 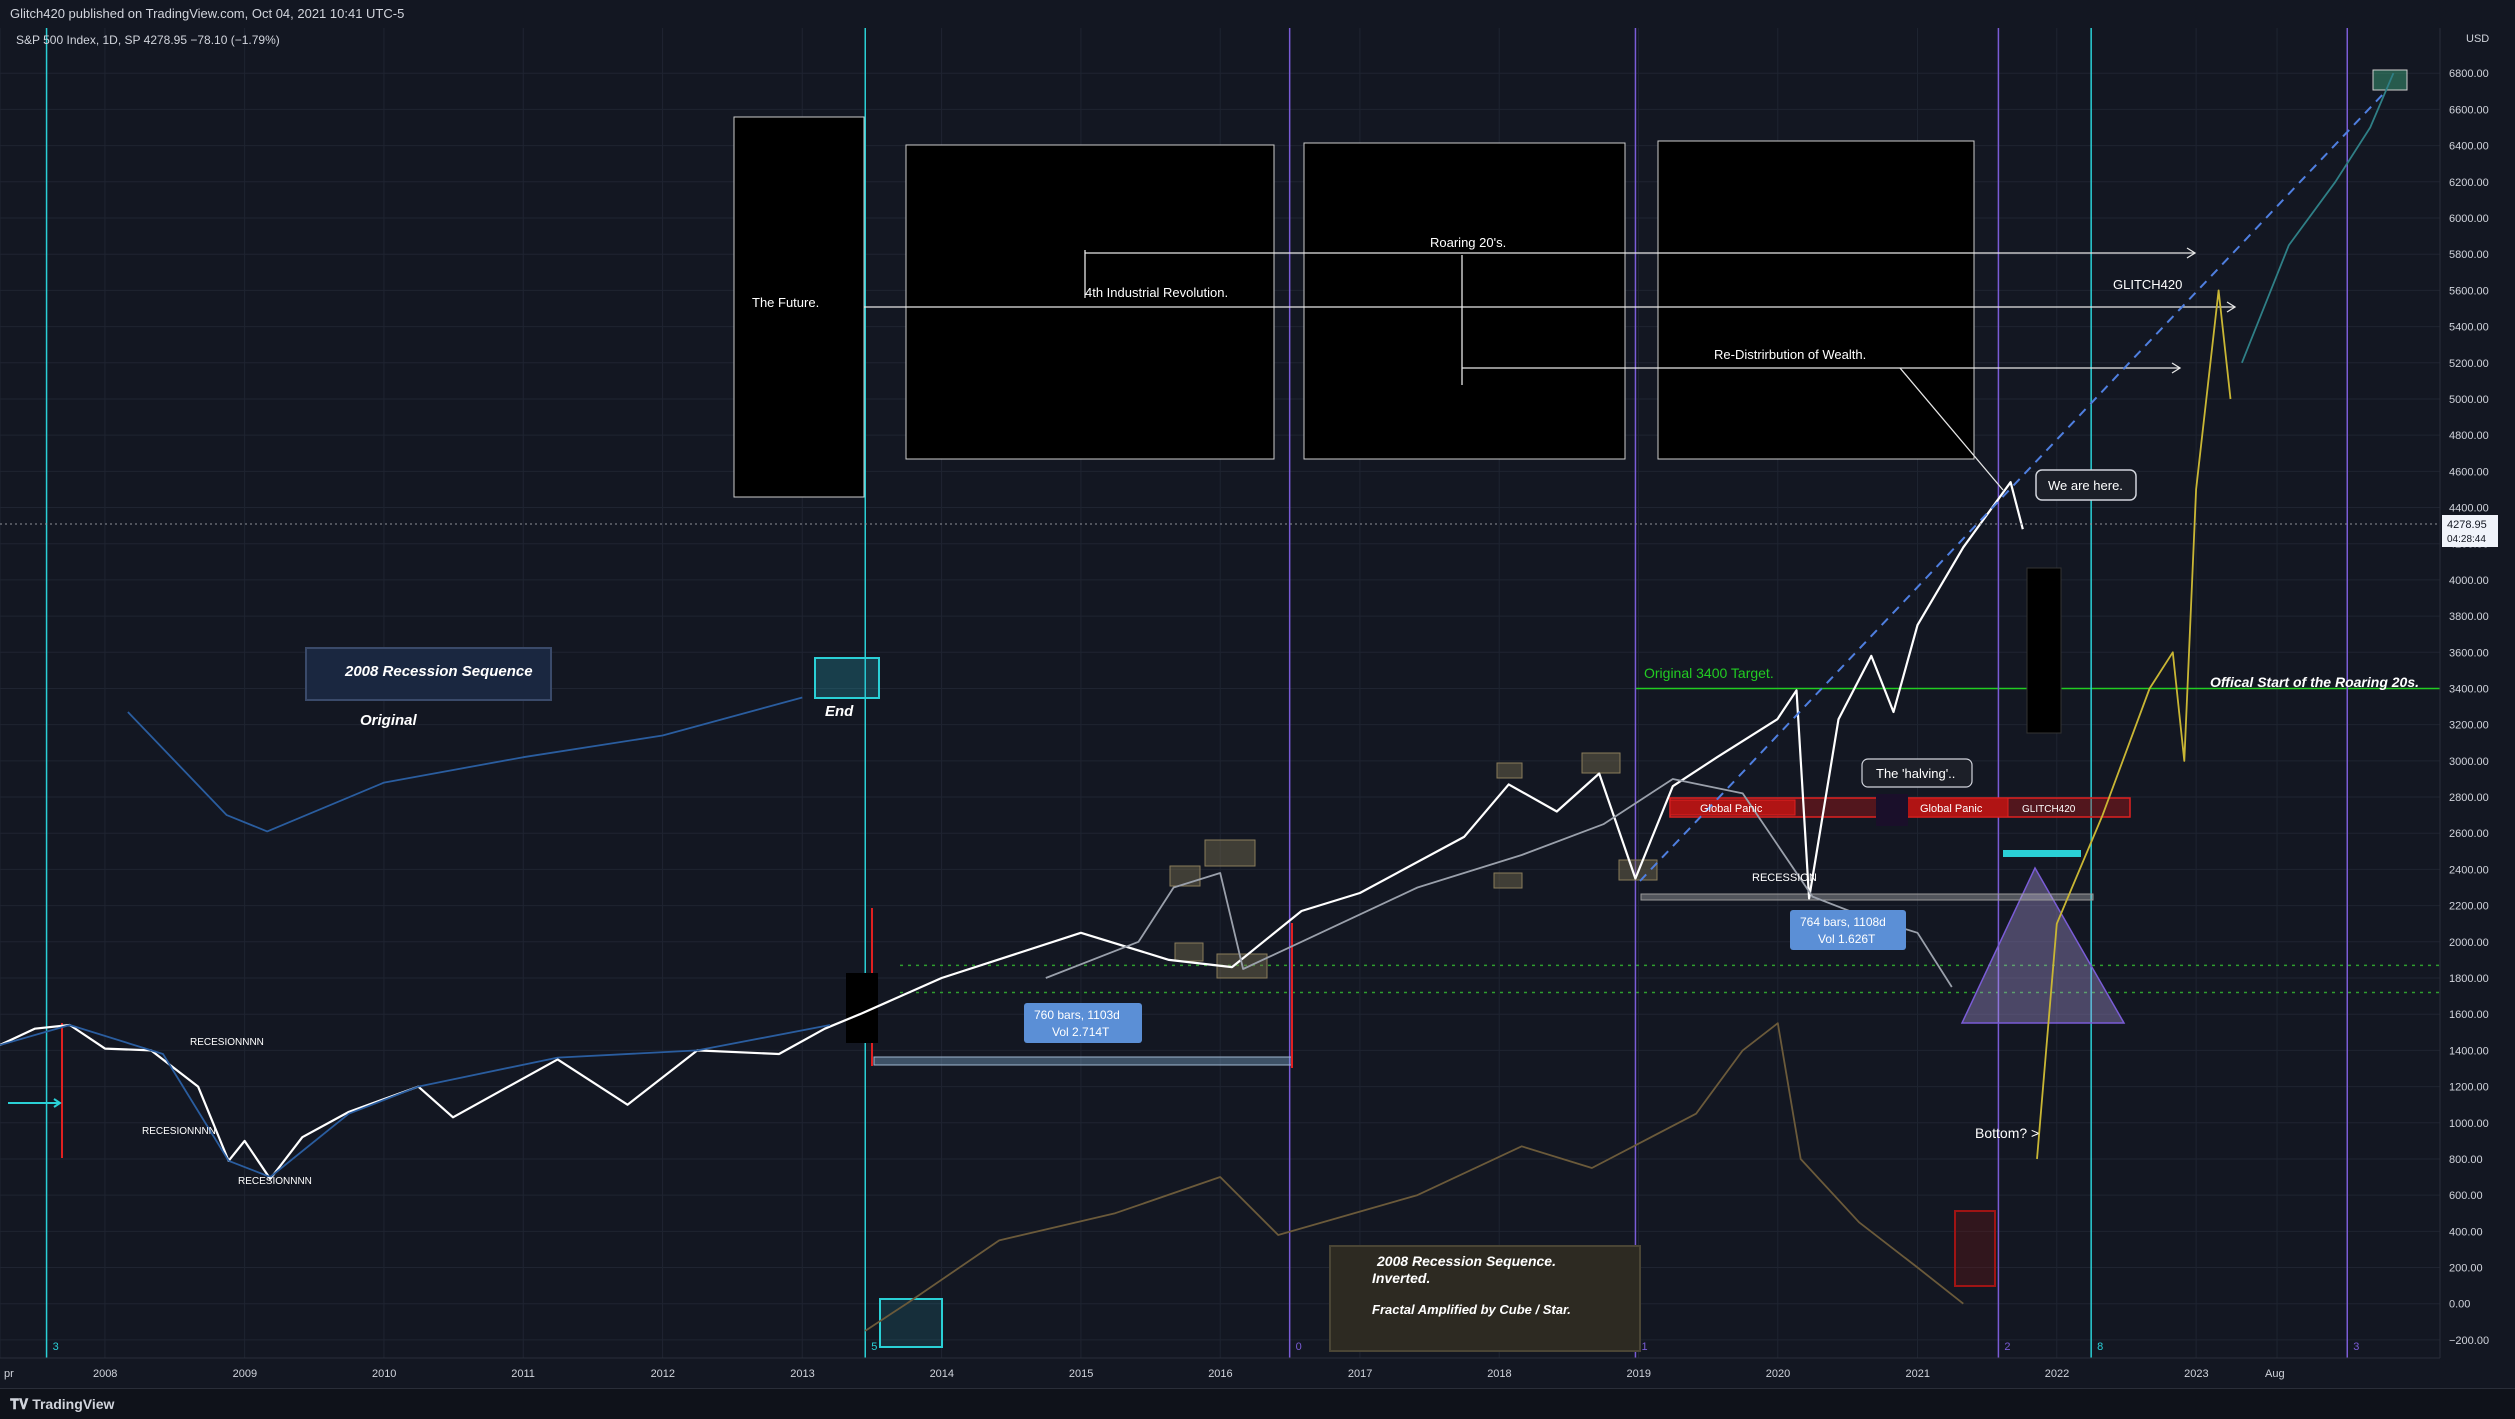 I want to click on x-tick-label: 2019, so click(x=1638, y=1374).